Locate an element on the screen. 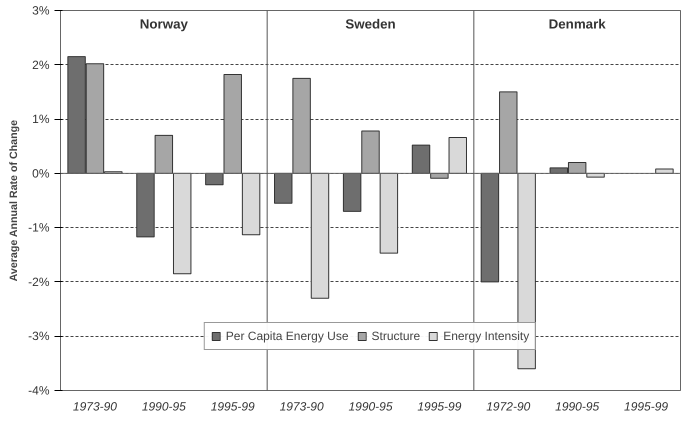 This screenshot has height=425, width=696. x-tick-label: 1972-90 is located at coordinates (508, 407).